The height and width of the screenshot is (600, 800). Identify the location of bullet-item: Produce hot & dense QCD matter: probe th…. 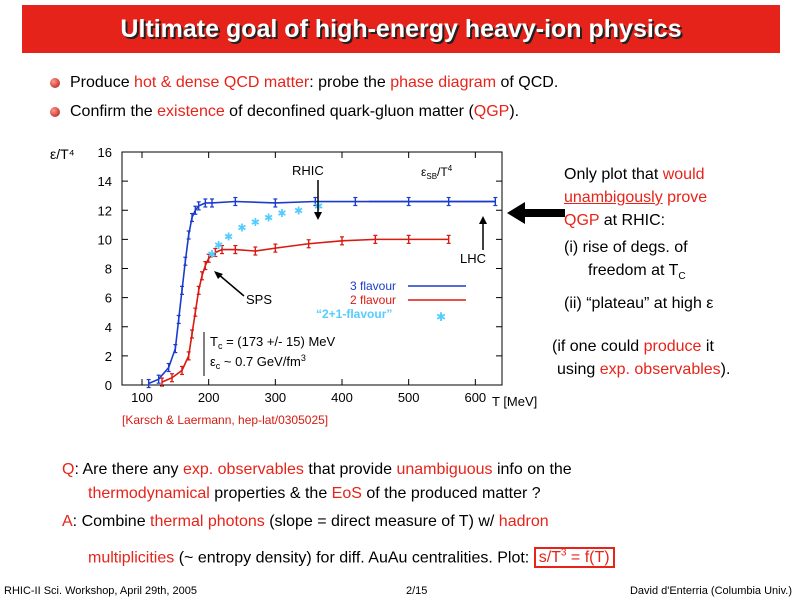
(304, 82).